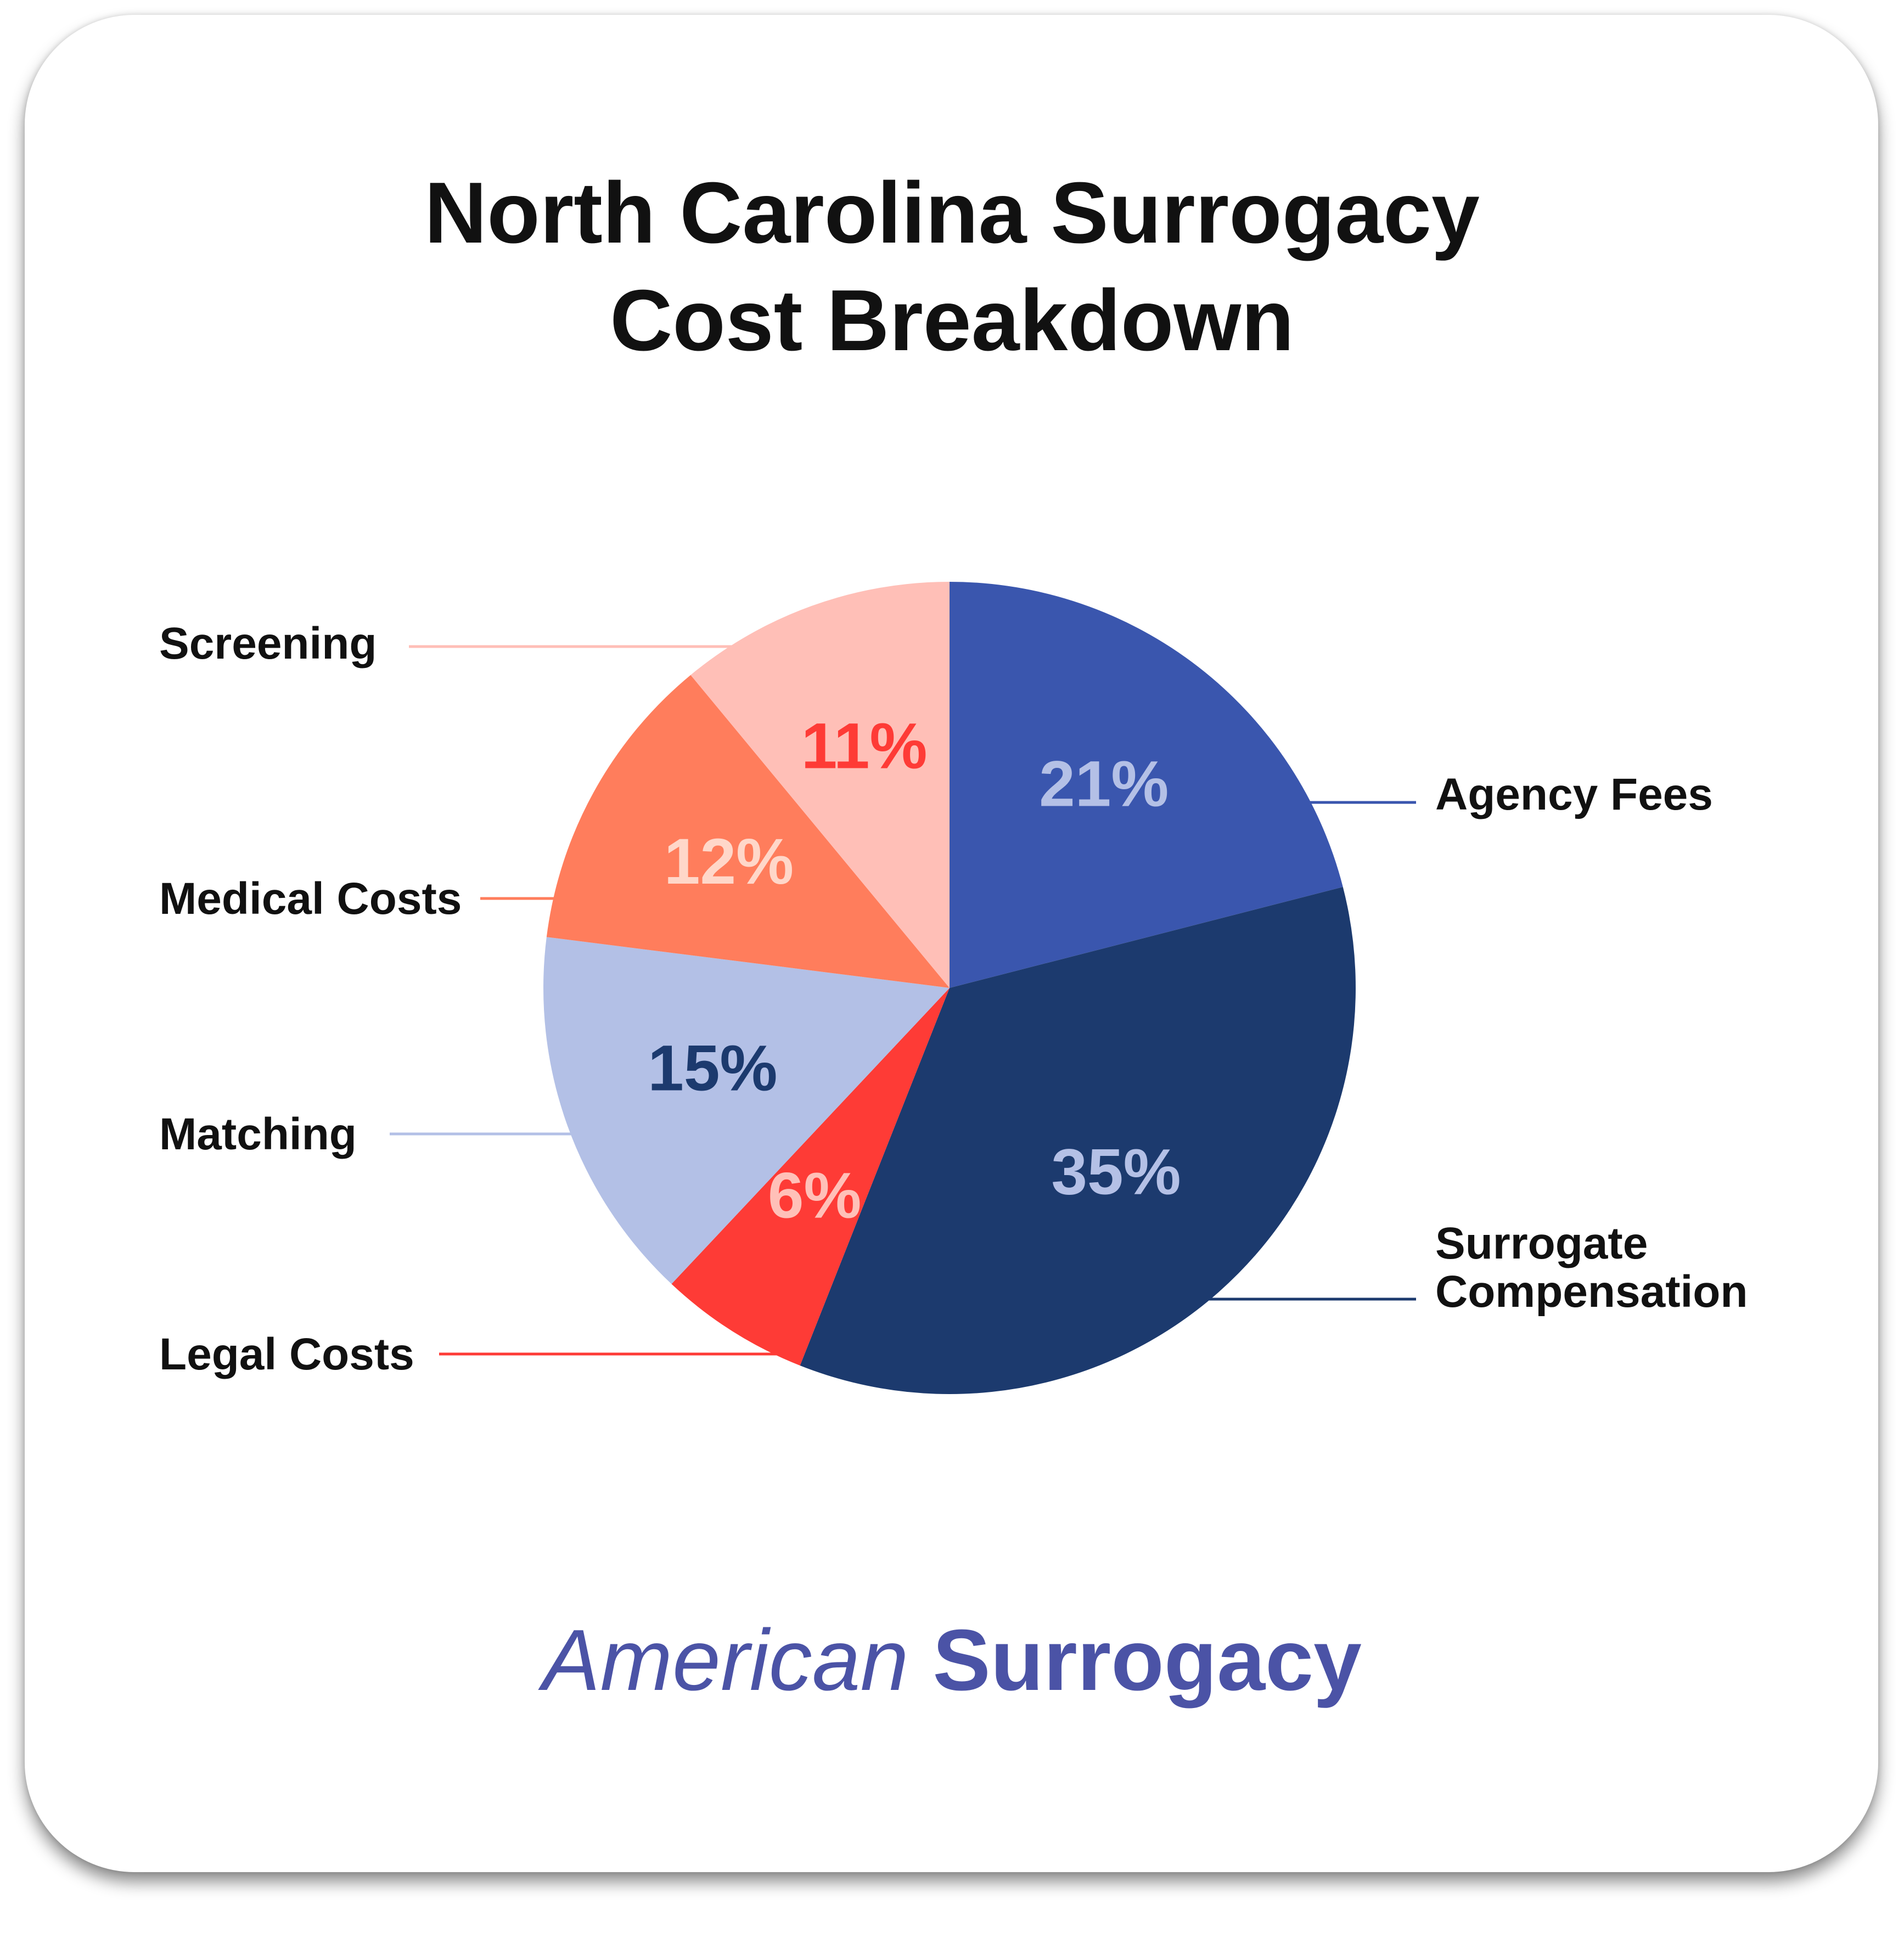  Describe the element at coordinates (1116, 1172) in the screenshot. I see `percent-label-surrogate-compensation: 35%` at that location.